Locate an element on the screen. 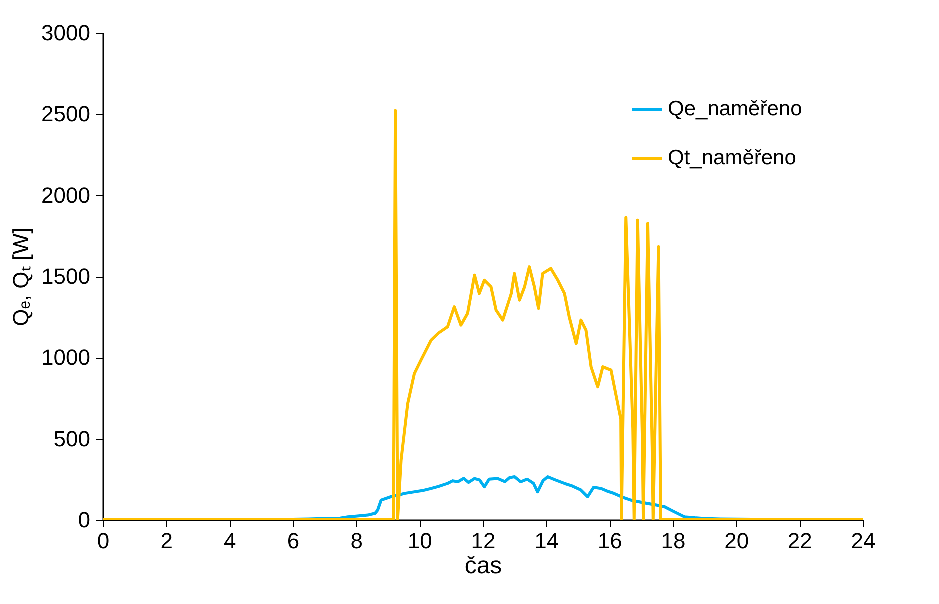 Image resolution: width=939 pixels, height=604 pixels. legend-label: Qt_naměřeno is located at coordinates (732, 158).